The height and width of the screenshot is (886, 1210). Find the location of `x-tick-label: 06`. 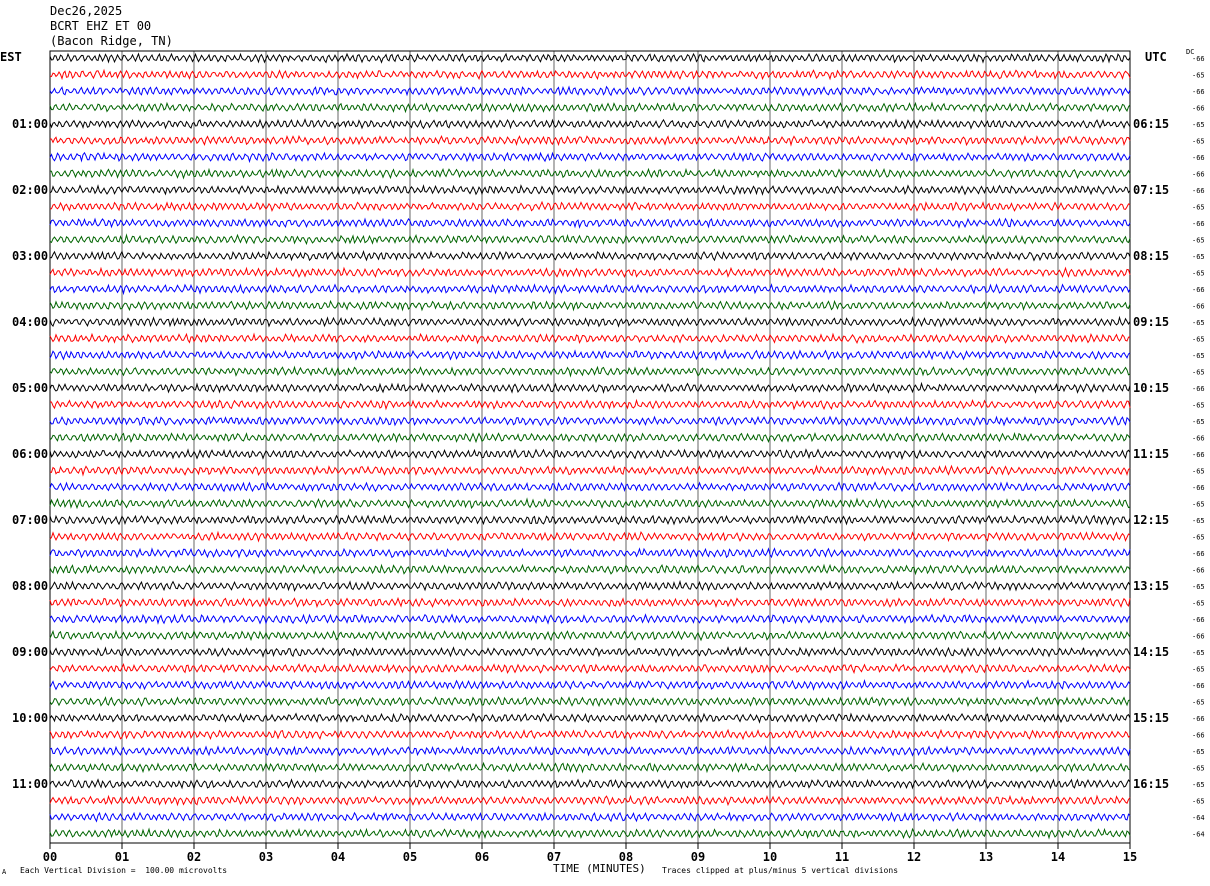

x-tick-label: 06 is located at coordinates (482, 857).